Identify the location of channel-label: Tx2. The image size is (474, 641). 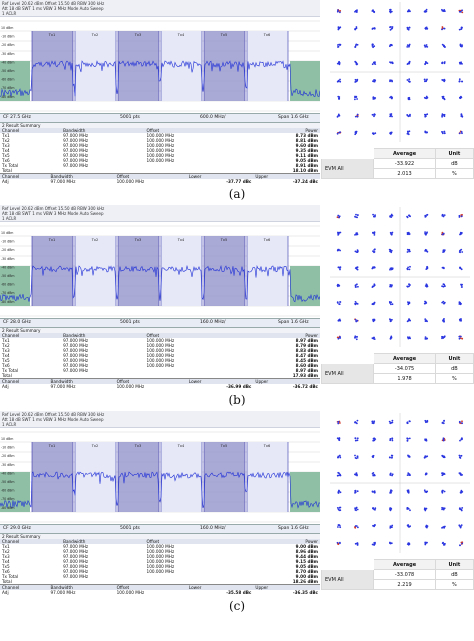
(94, 240).